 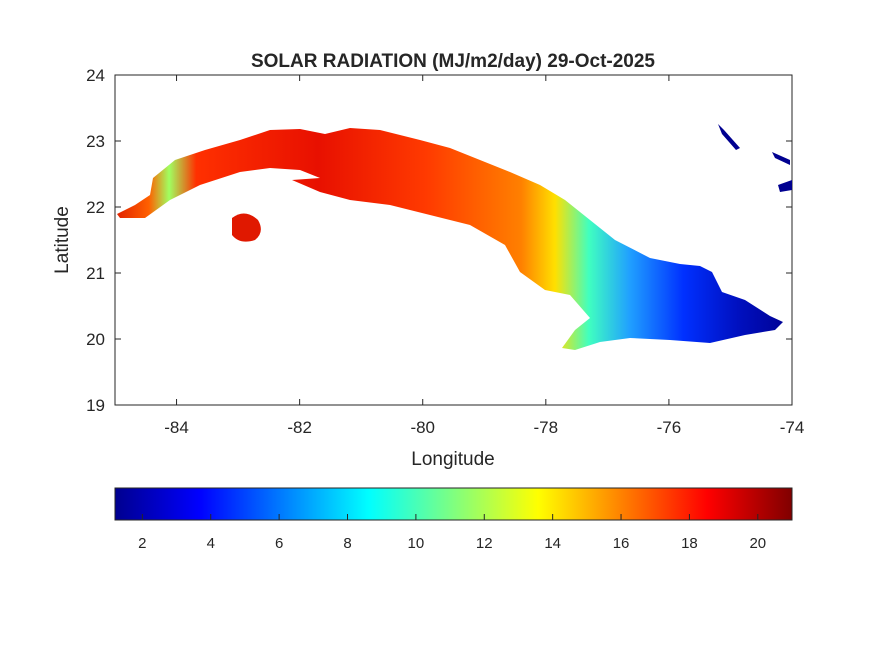 What do you see at coordinates (621, 543) in the screenshot?
I see `colorbar-tick-label: 16` at bounding box center [621, 543].